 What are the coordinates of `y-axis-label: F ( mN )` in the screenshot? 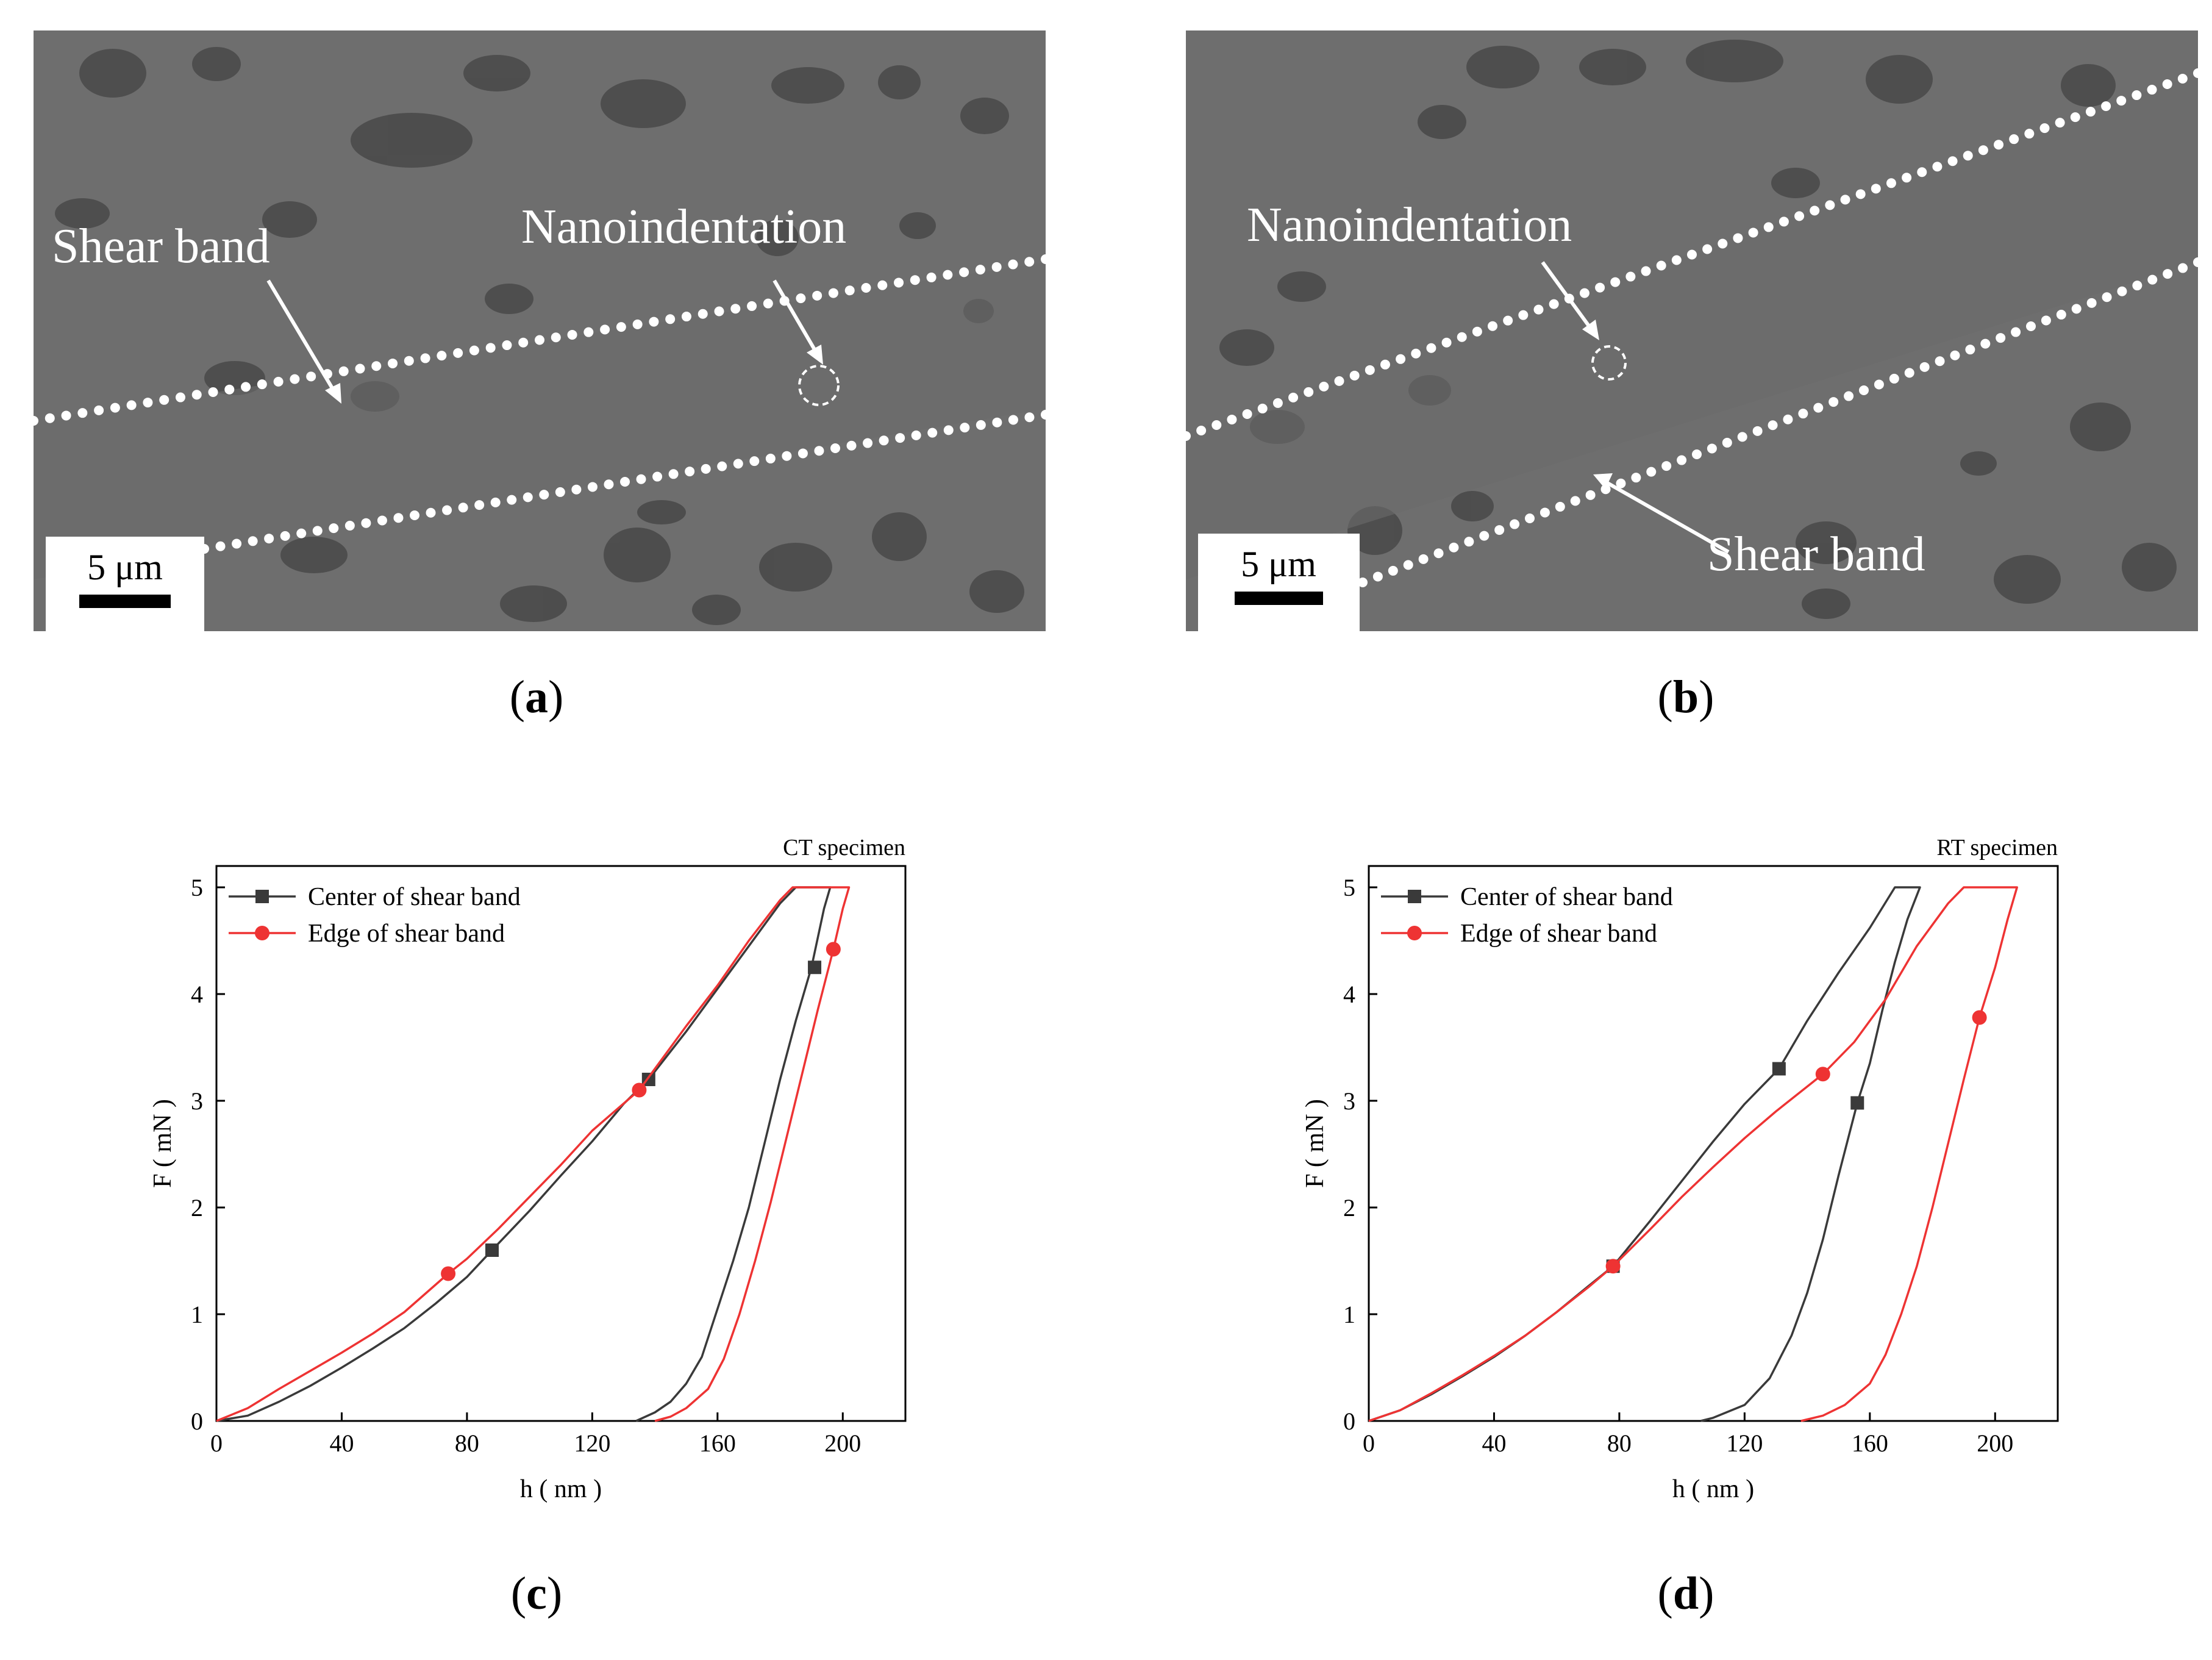 It's located at (163, 1144).